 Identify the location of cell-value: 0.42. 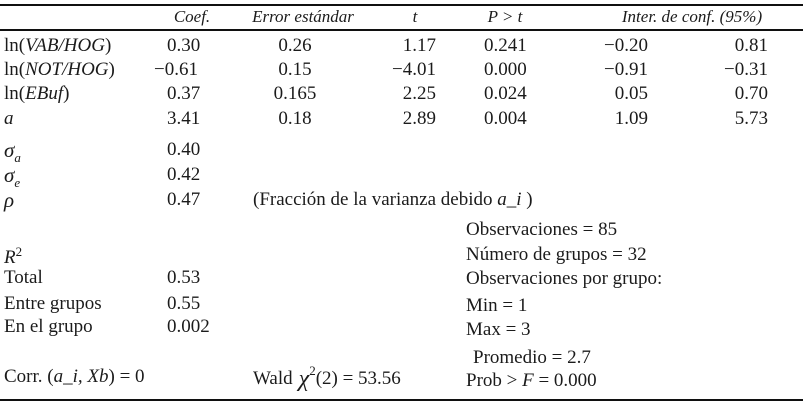
(184, 174).